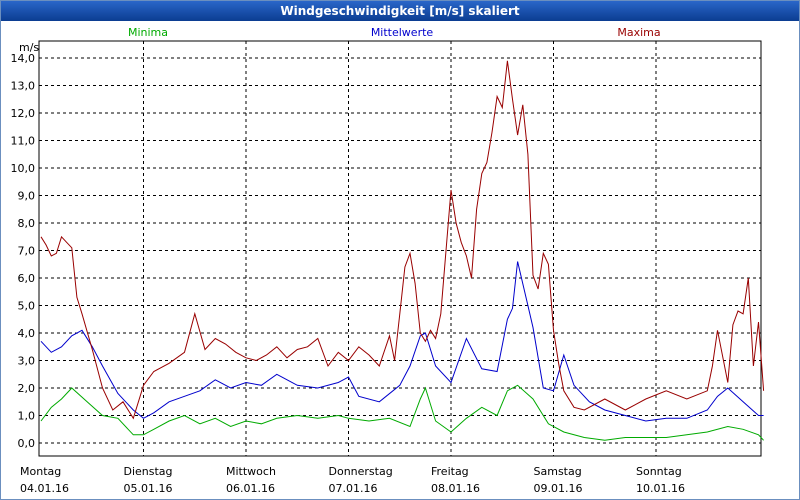 The height and width of the screenshot is (500, 800). What do you see at coordinates (148, 32) in the screenshot?
I see `legend-minima: Minima` at bounding box center [148, 32].